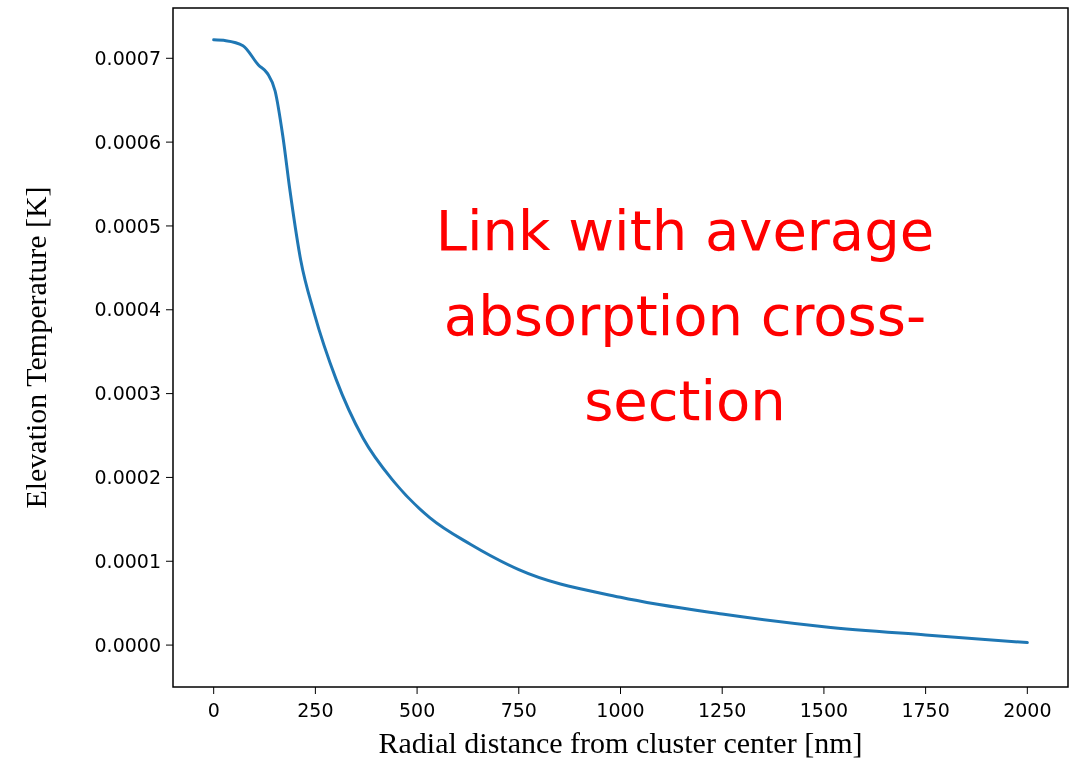  Describe the element at coordinates (685, 315) in the screenshot. I see `annotation: Link with average absorption cross-section` at that location.